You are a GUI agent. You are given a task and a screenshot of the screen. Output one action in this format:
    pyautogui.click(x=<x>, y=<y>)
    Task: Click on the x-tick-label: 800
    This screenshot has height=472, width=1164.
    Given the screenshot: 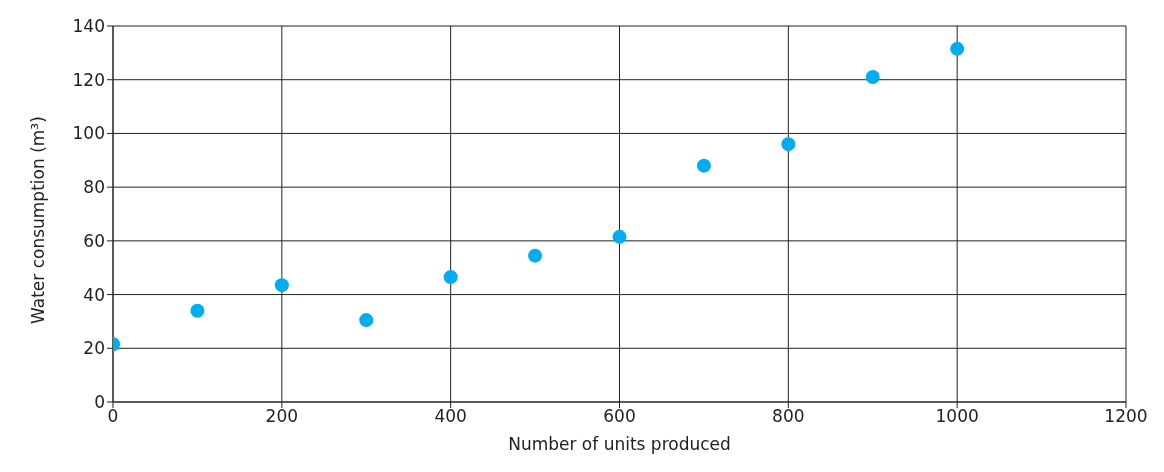 What is the action you would take?
    pyautogui.click(x=788, y=416)
    